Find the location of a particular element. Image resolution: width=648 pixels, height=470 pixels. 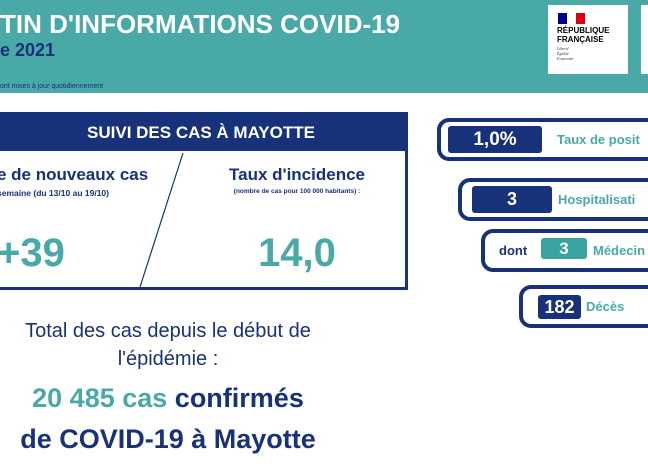

deces-label: Décès is located at coordinates (605, 306).